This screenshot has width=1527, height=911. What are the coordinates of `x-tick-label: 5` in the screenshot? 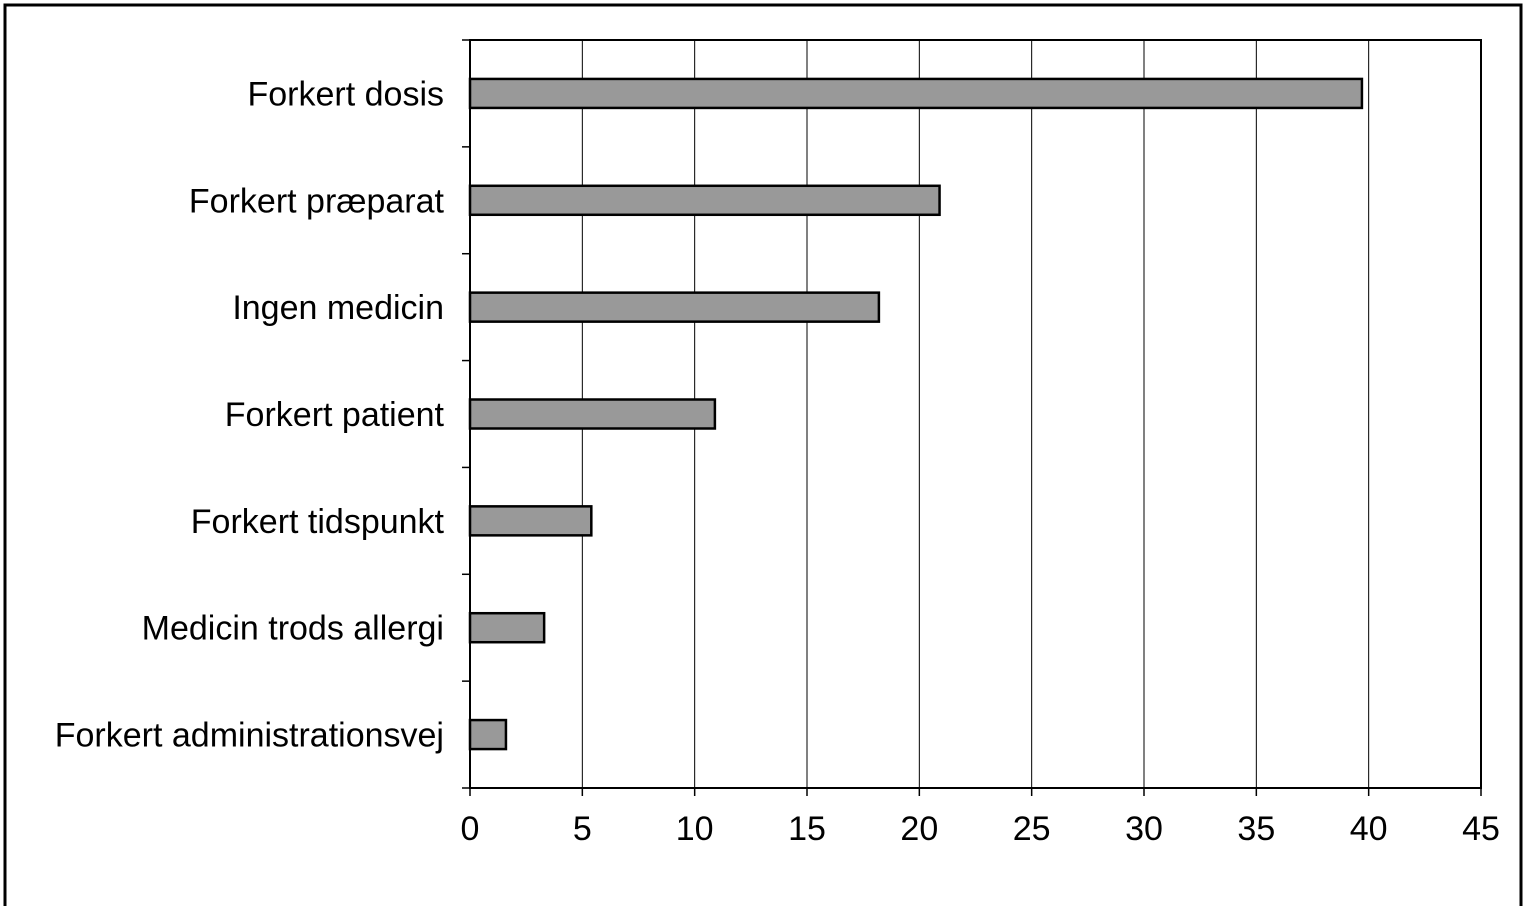 It's located at (582, 829).